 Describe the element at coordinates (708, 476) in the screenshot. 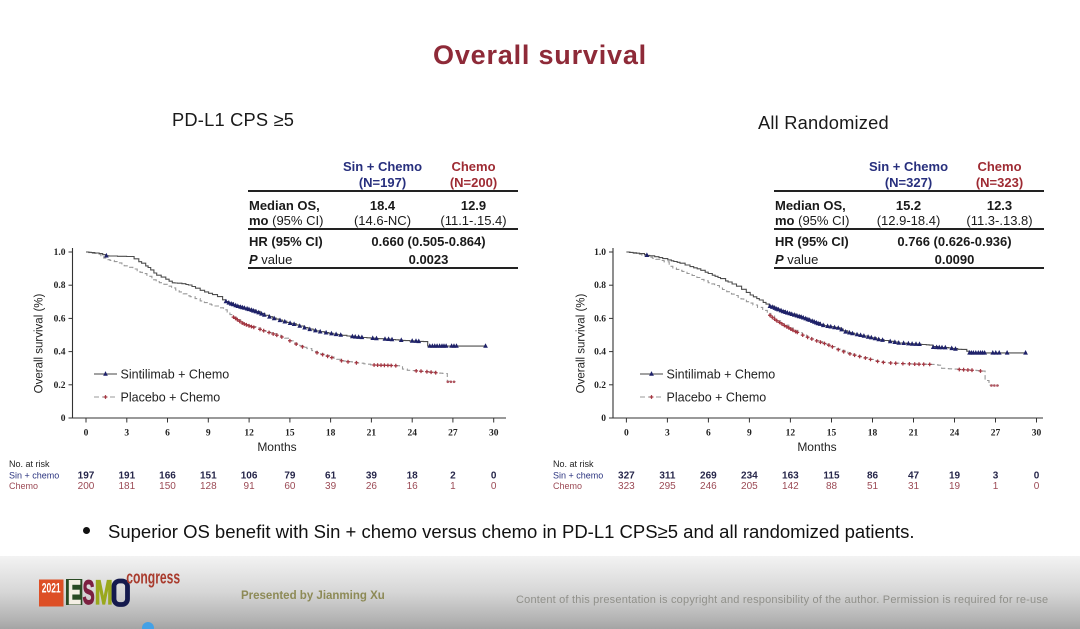

I see `svg-text: 269` at that location.